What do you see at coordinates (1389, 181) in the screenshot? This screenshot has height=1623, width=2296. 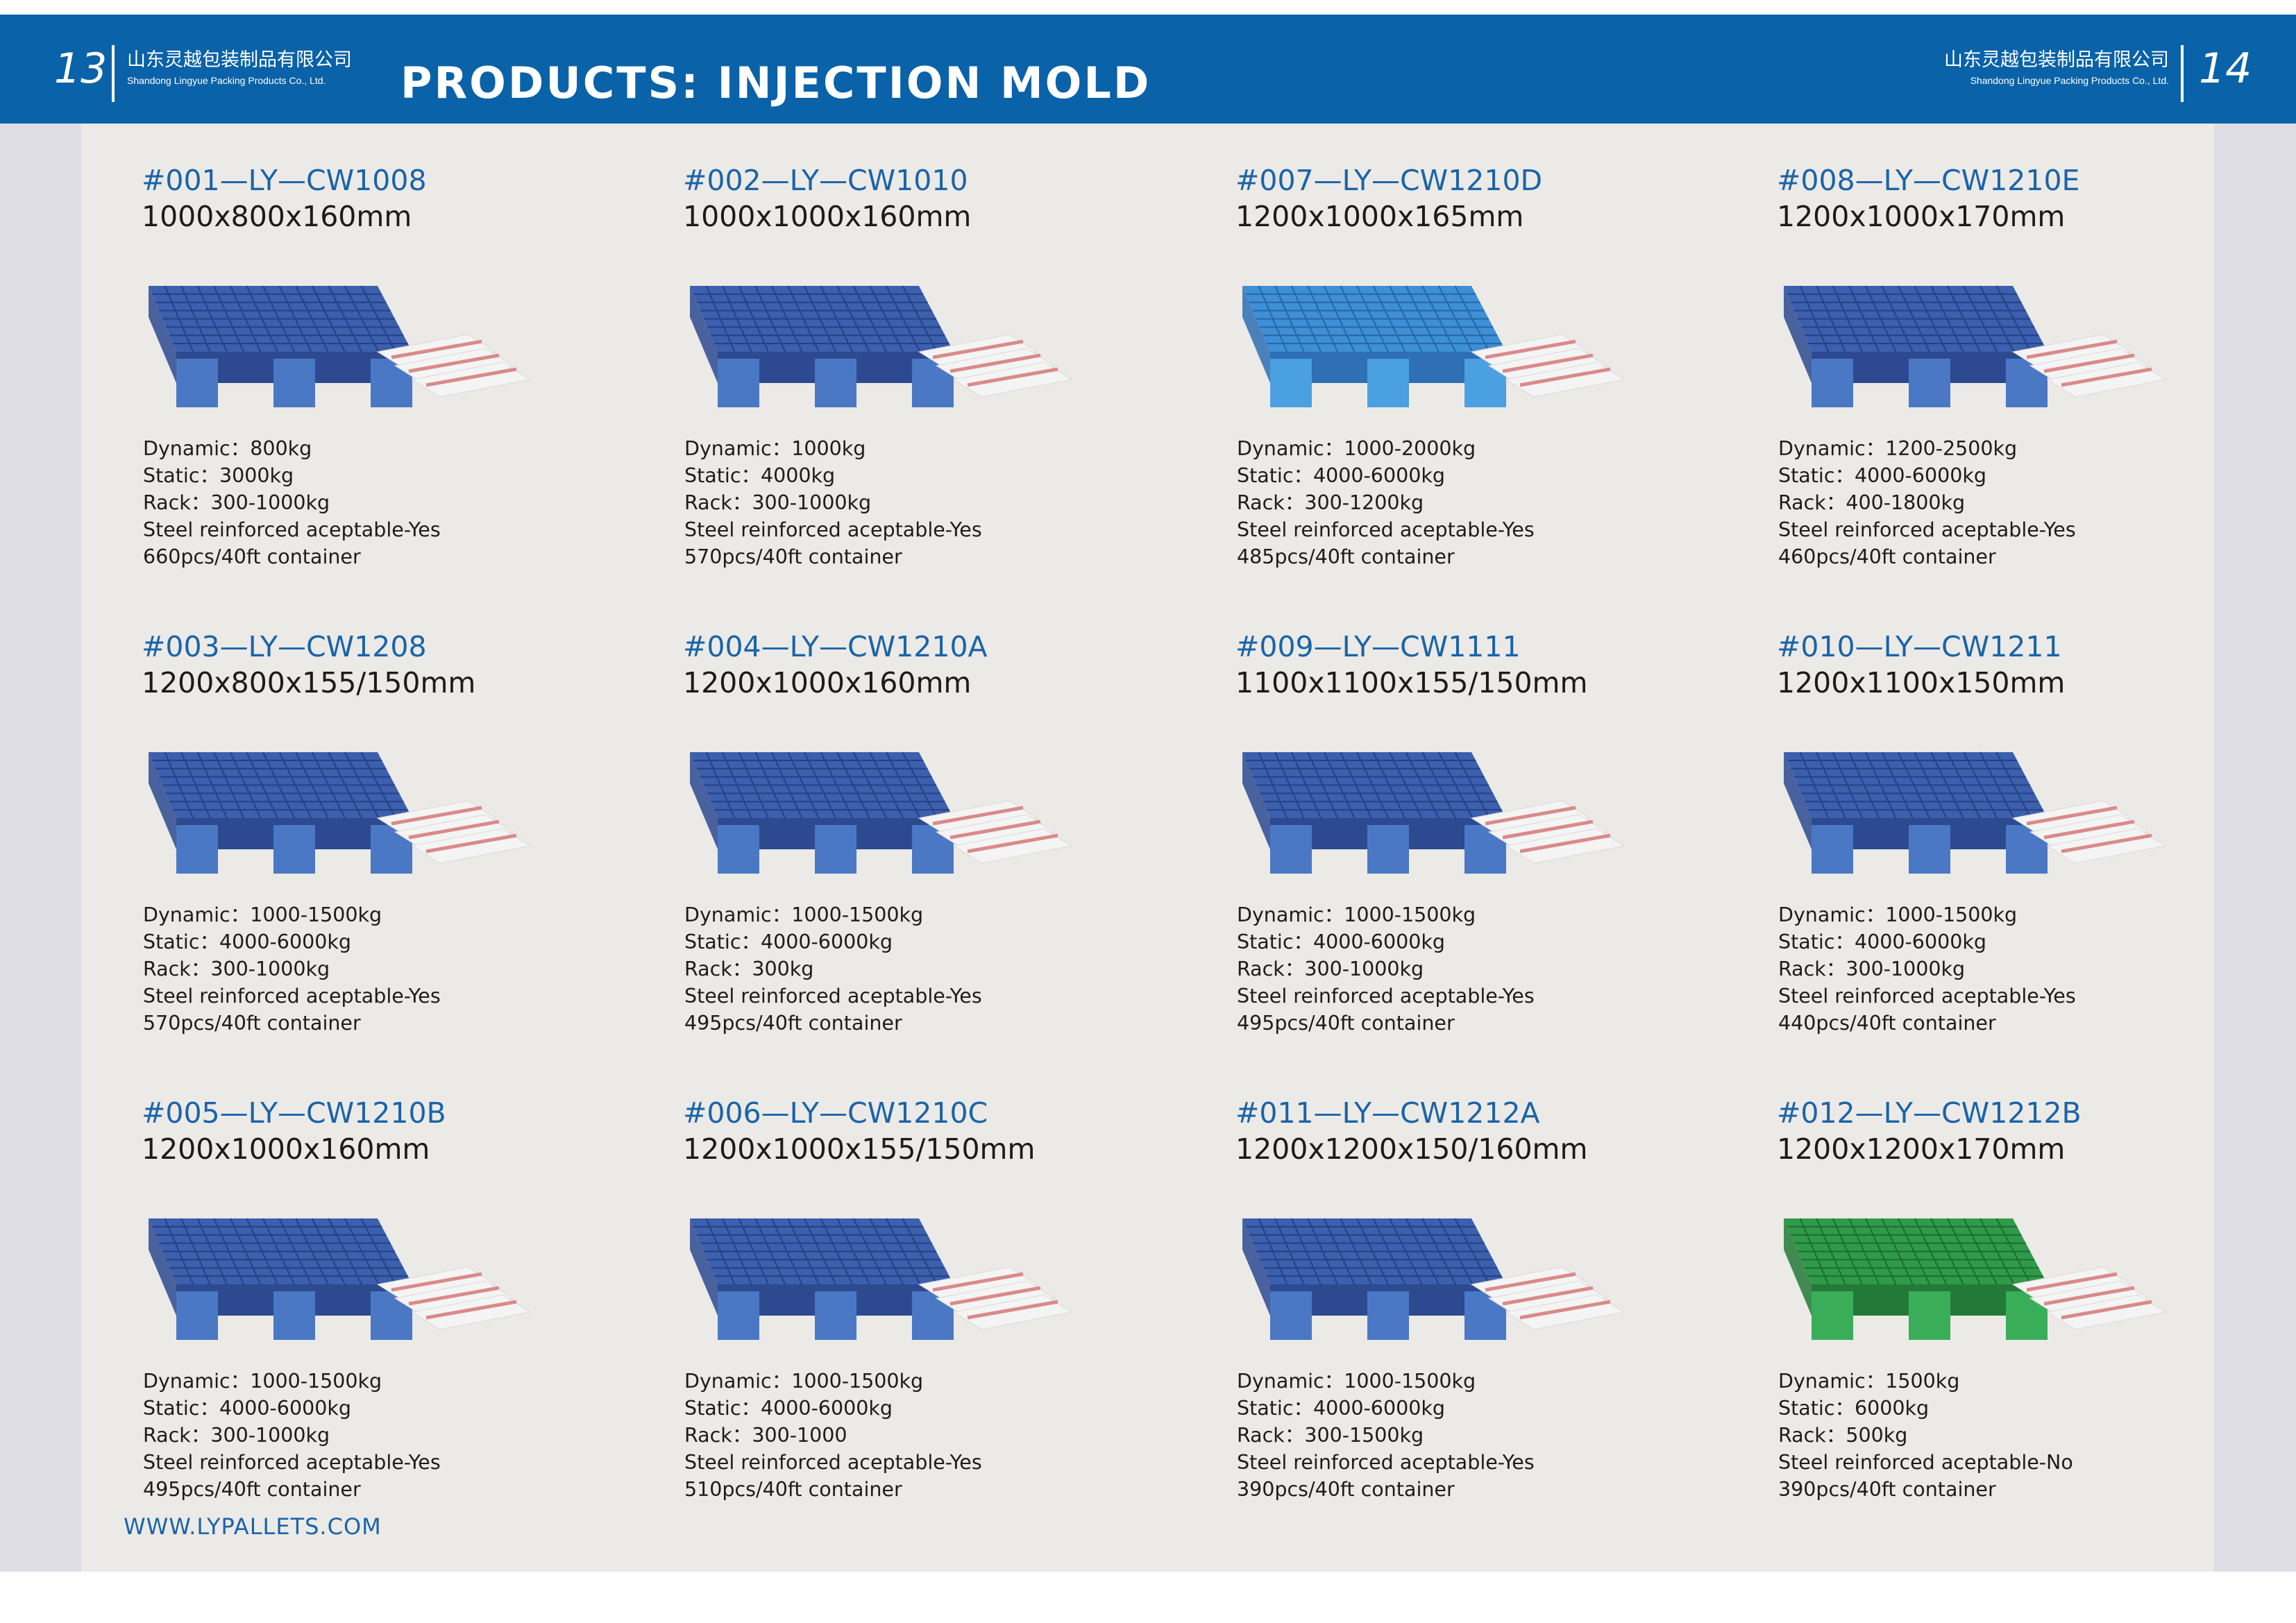 I see `product-code: #007—LY—CW1210D` at bounding box center [1389, 181].